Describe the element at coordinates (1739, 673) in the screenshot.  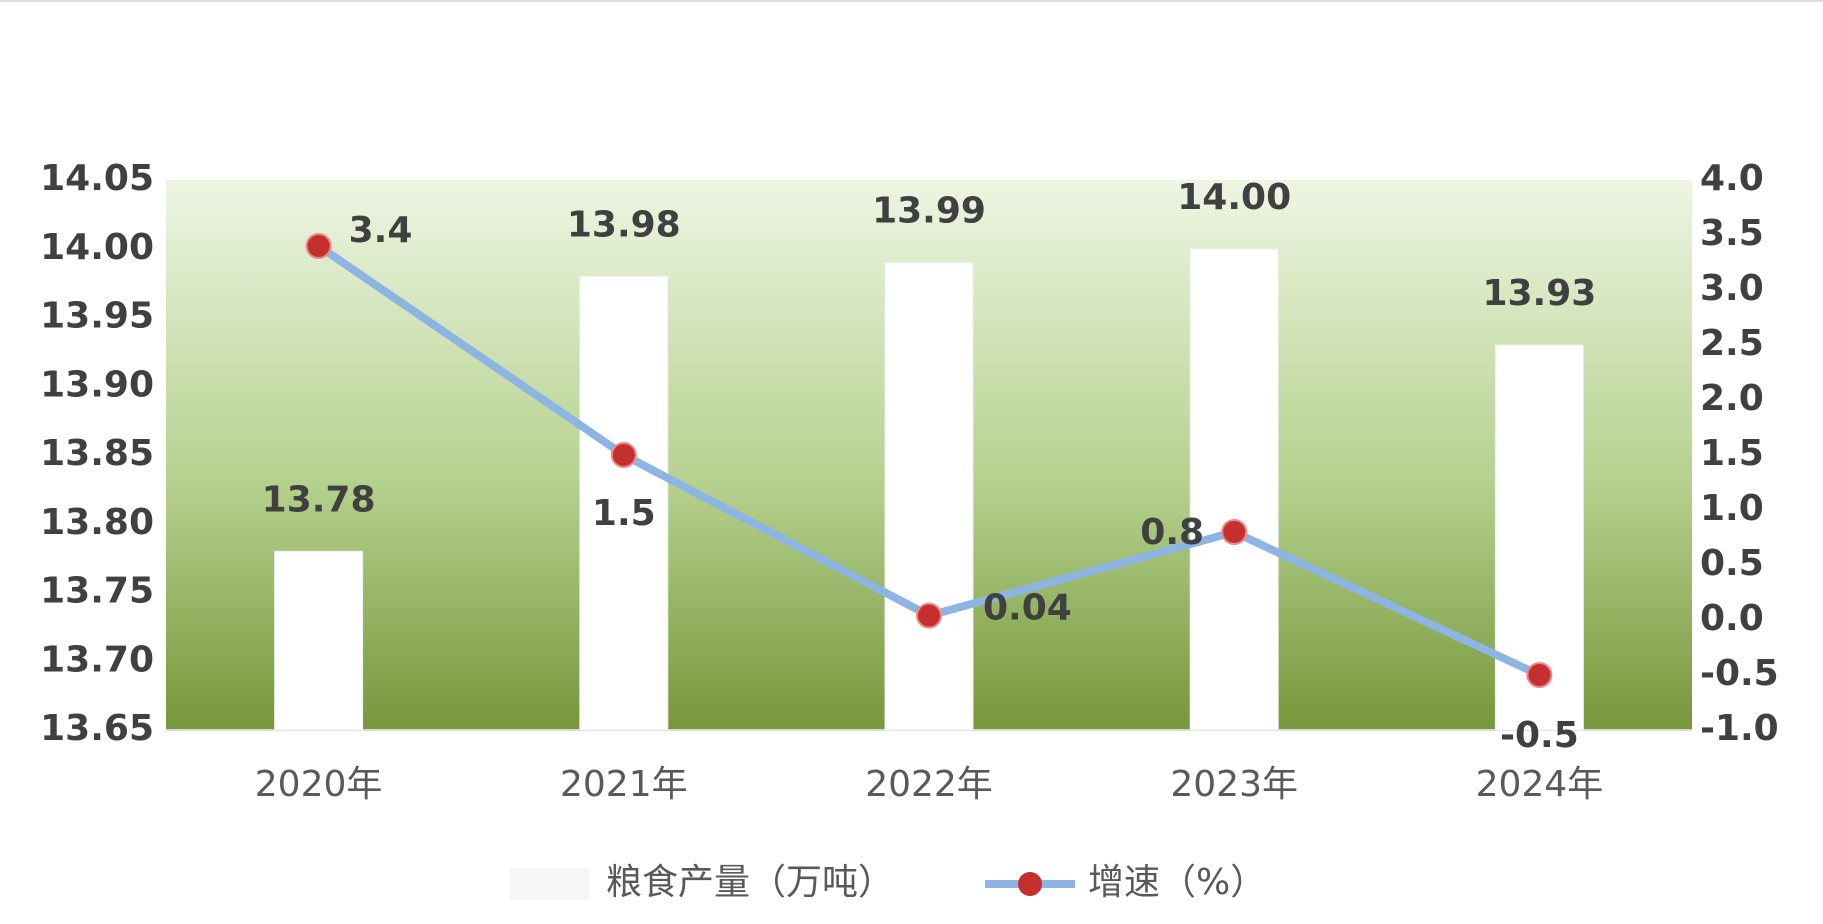
I see `y2-tick-label: -0.5` at that location.